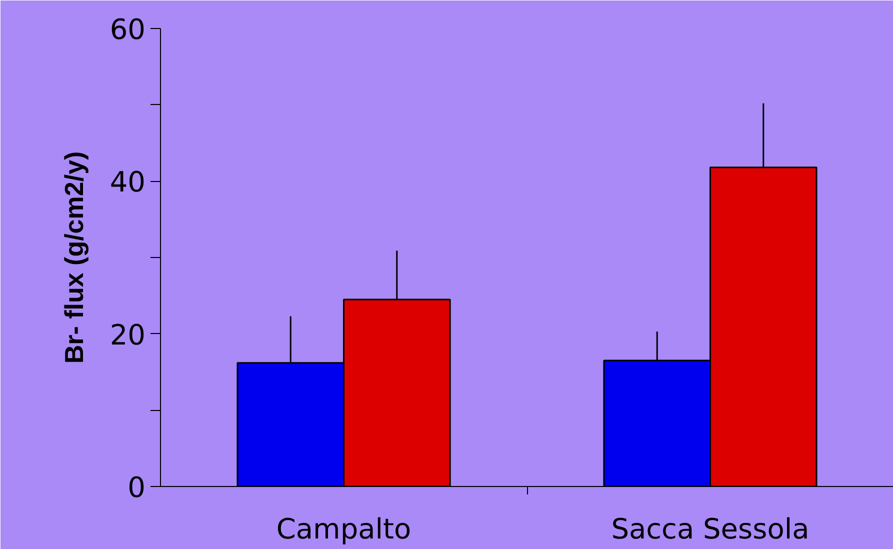 The height and width of the screenshot is (549, 893). What do you see at coordinates (344, 529) in the screenshot?
I see `x-tick-label: Campalto` at bounding box center [344, 529].